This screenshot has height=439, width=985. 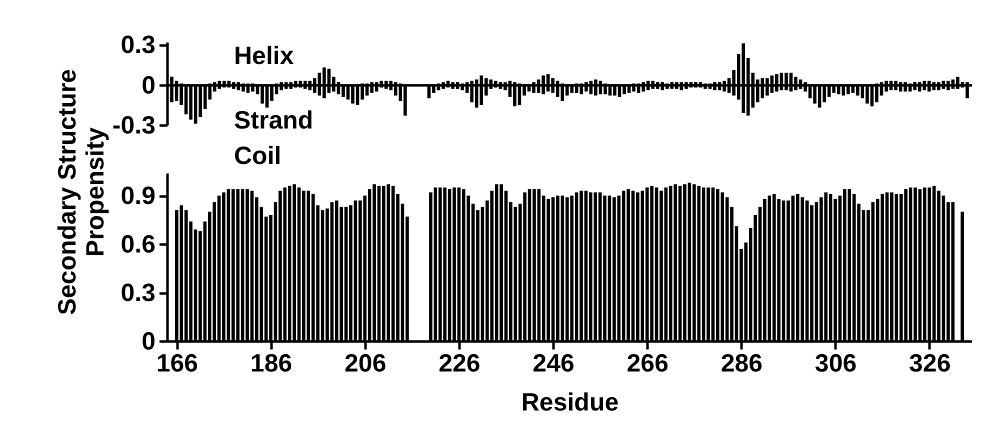 I want to click on x-tick-label: 186, so click(x=271, y=364).